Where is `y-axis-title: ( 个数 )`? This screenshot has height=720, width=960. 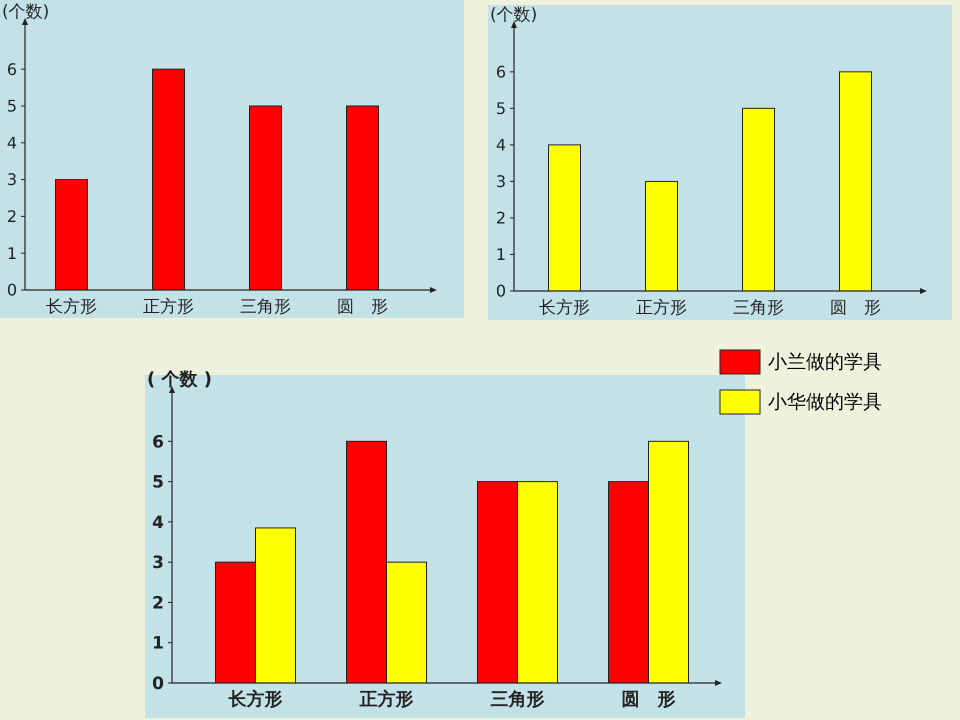 y-axis-title: ( 个数 ) is located at coordinates (179, 379).